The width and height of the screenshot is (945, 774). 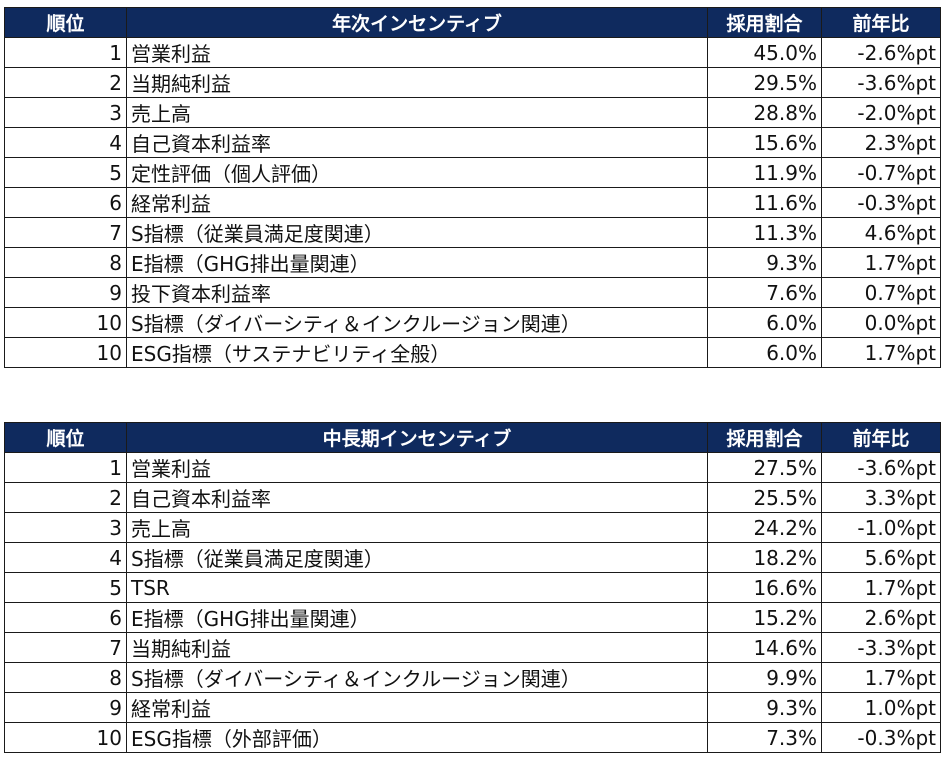 I want to click on table-row: 5 TSR 16.6% 1.7%pt, so click(x=472, y=587).